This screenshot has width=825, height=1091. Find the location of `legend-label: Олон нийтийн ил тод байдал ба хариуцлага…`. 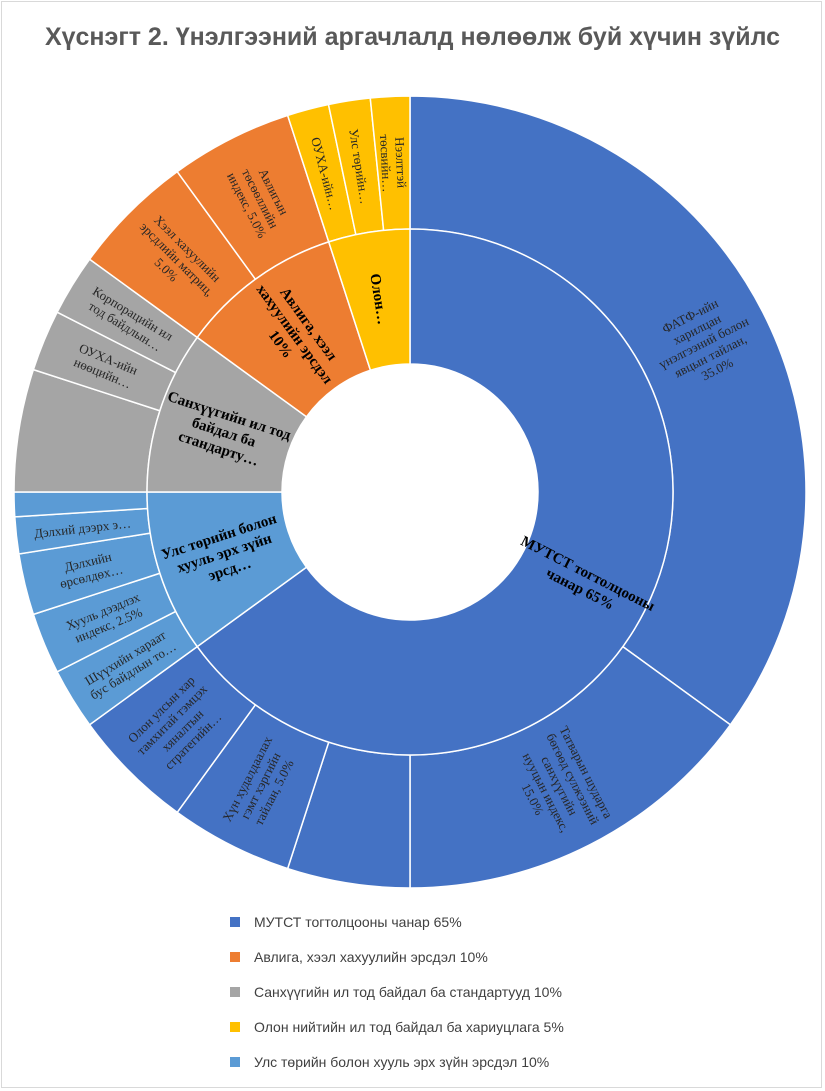

legend-label: Олон нийтийн ил тод байдал ба хариуцлага… is located at coordinates (409, 1026).